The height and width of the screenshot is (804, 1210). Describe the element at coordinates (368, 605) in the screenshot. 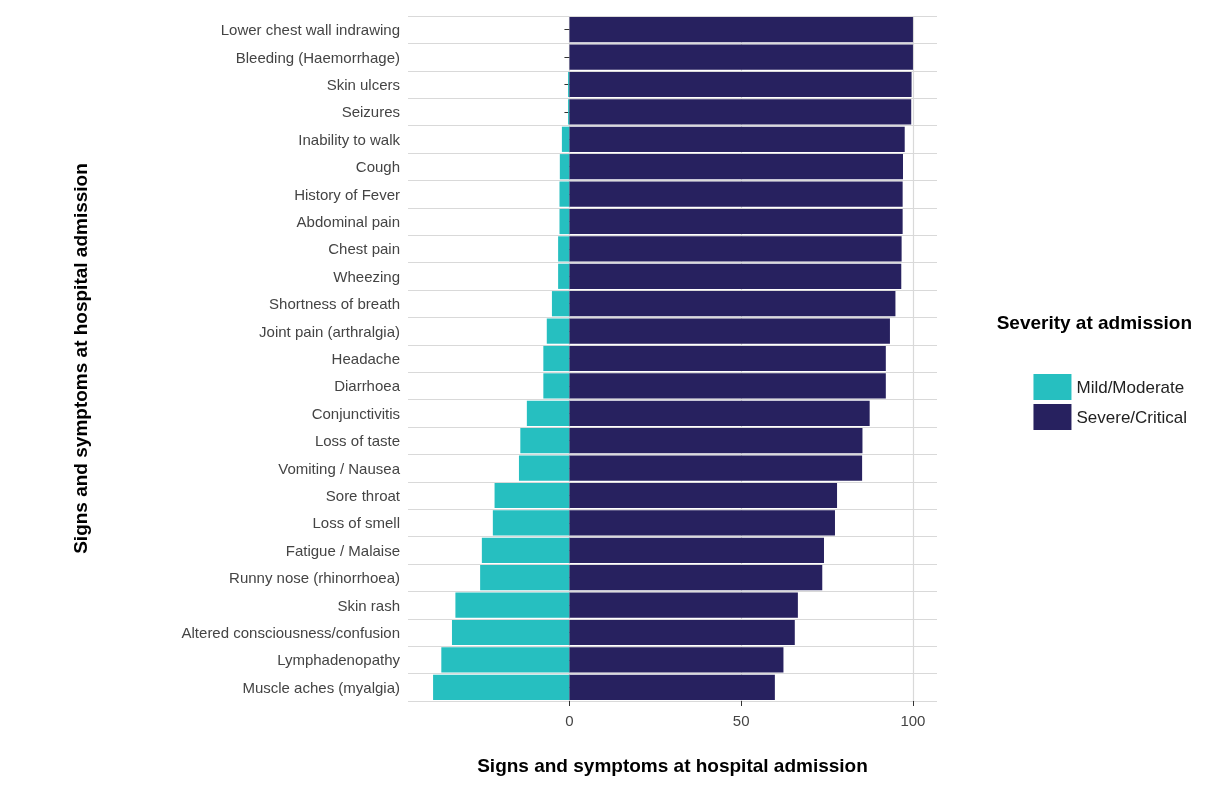

I see `y-tick-label: Skin rash` at that location.